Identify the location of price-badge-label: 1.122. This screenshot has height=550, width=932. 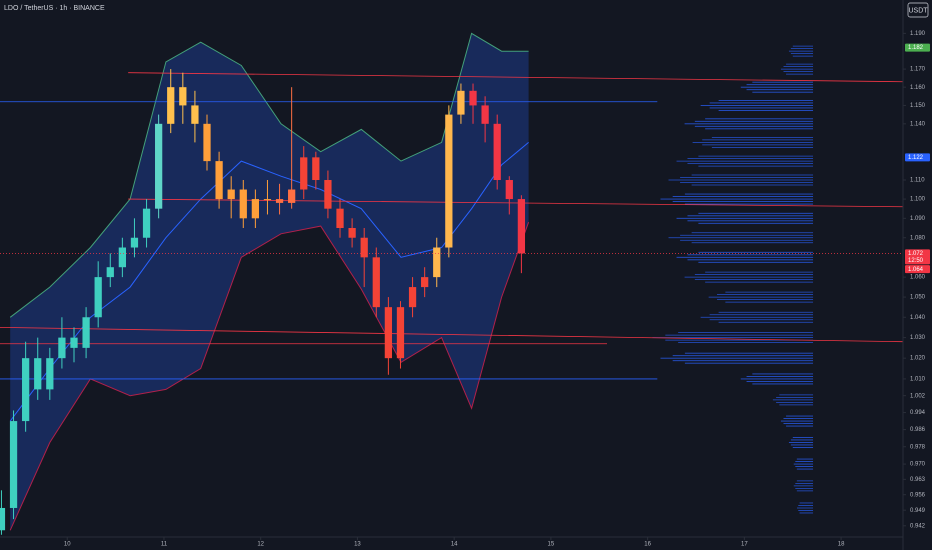
(916, 158).